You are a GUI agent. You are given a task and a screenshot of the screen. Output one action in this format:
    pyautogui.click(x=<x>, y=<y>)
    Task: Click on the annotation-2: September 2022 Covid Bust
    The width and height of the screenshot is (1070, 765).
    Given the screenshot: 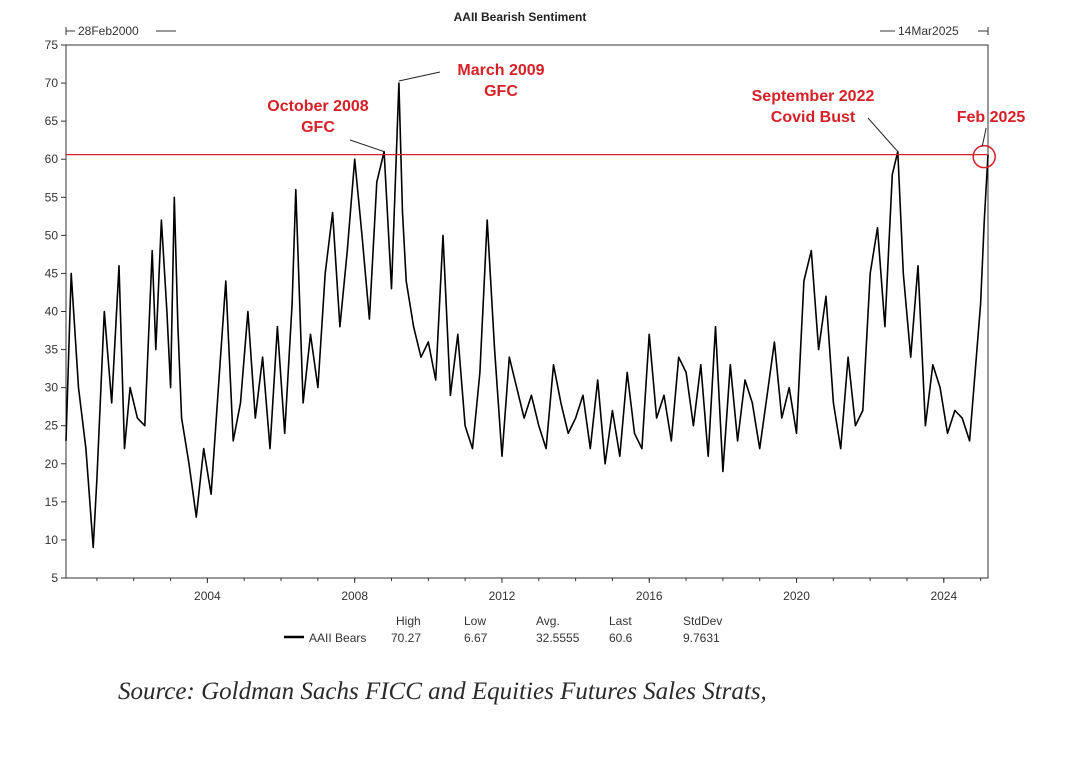 What is the action you would take?
    pyautogui.click(x=825, y=120)
    